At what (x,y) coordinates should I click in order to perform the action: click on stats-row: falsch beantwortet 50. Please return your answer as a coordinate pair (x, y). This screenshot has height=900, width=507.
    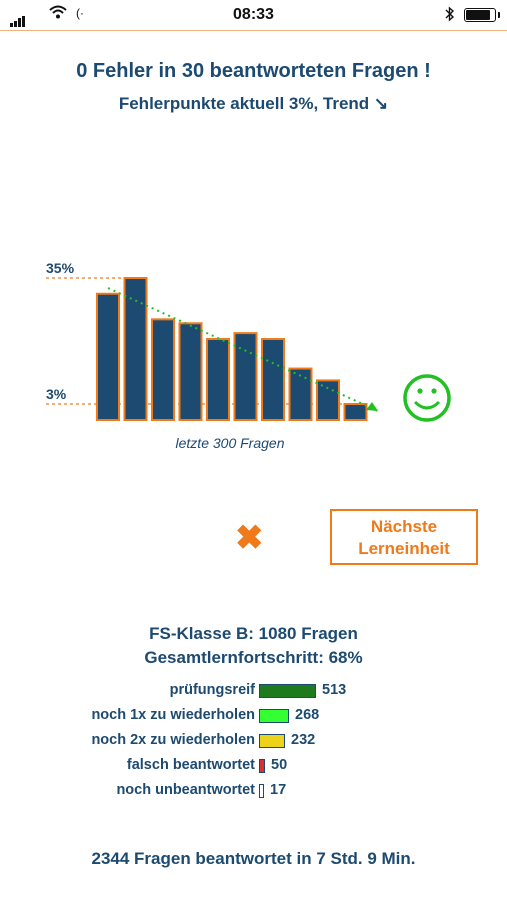
    Looking at the image, I should click on (253, 766).